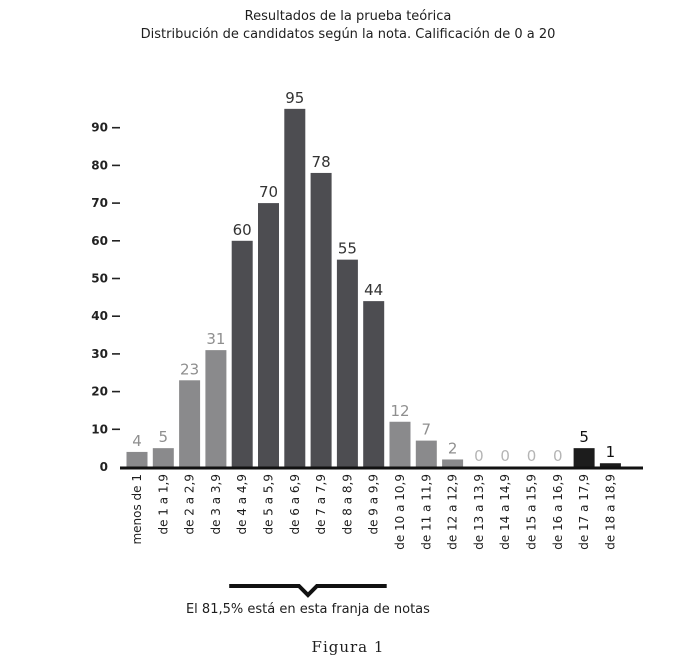  I want to click on x-tick-label: de 17 a 17,9, so click(584, 512).